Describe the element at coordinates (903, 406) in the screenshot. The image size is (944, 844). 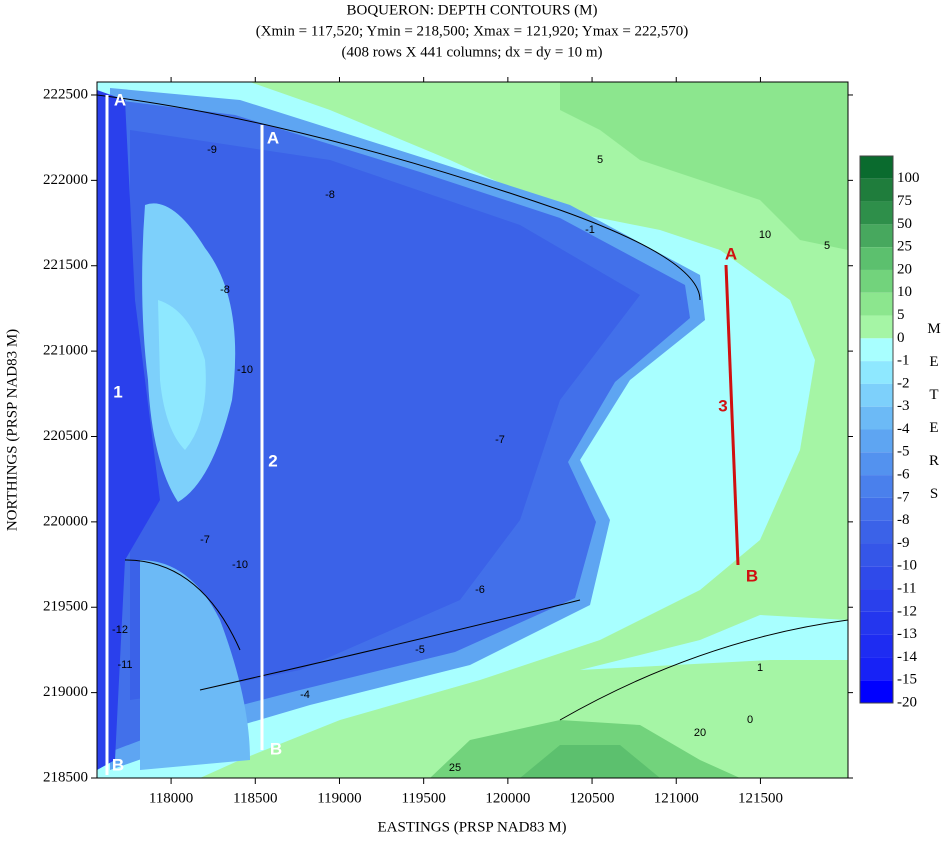
I see `colorbar-label: -3` at that location.